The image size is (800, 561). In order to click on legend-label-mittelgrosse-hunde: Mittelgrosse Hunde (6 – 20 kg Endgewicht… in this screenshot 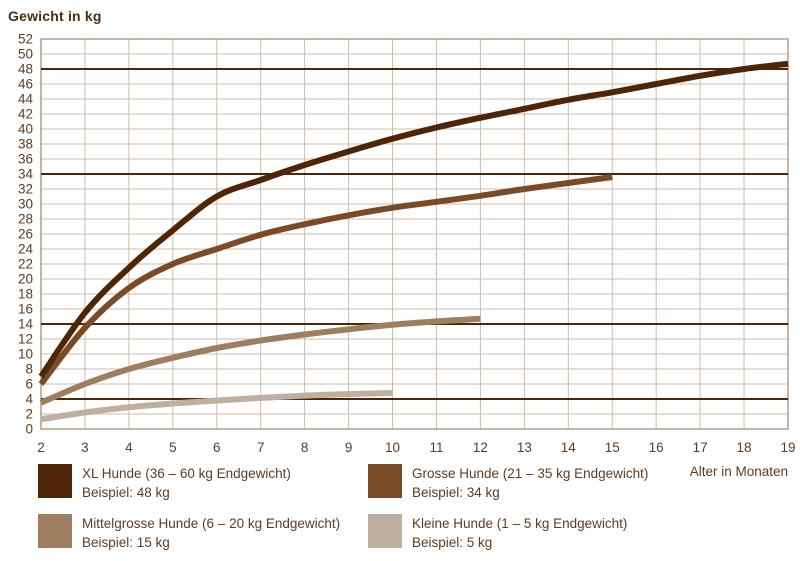, I will do `click(211, 533)`.